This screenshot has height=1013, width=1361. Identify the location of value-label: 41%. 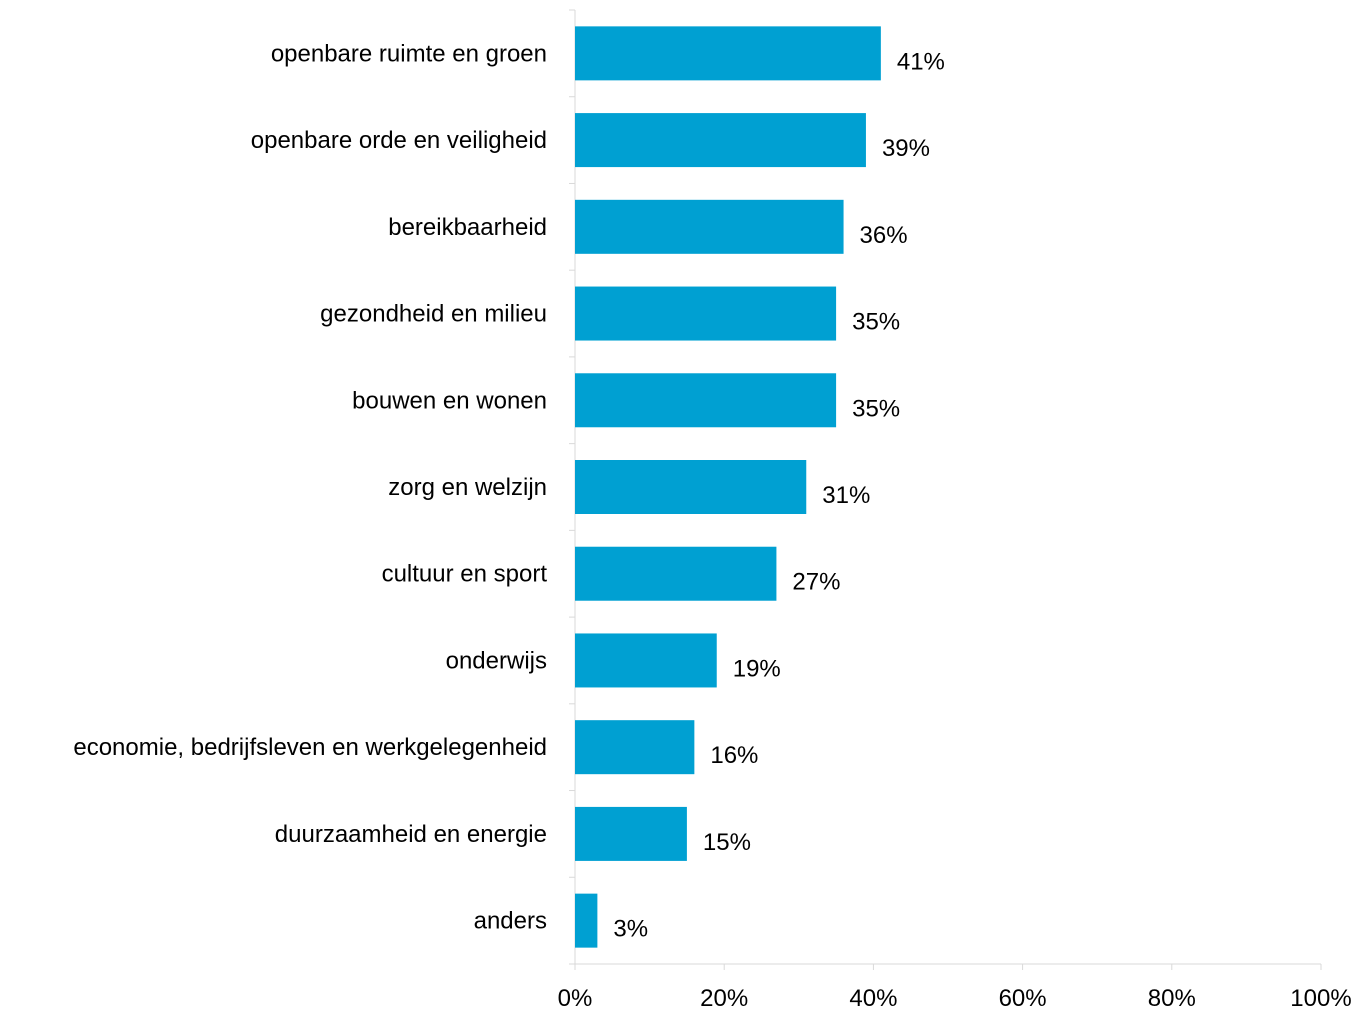
(921, 61).